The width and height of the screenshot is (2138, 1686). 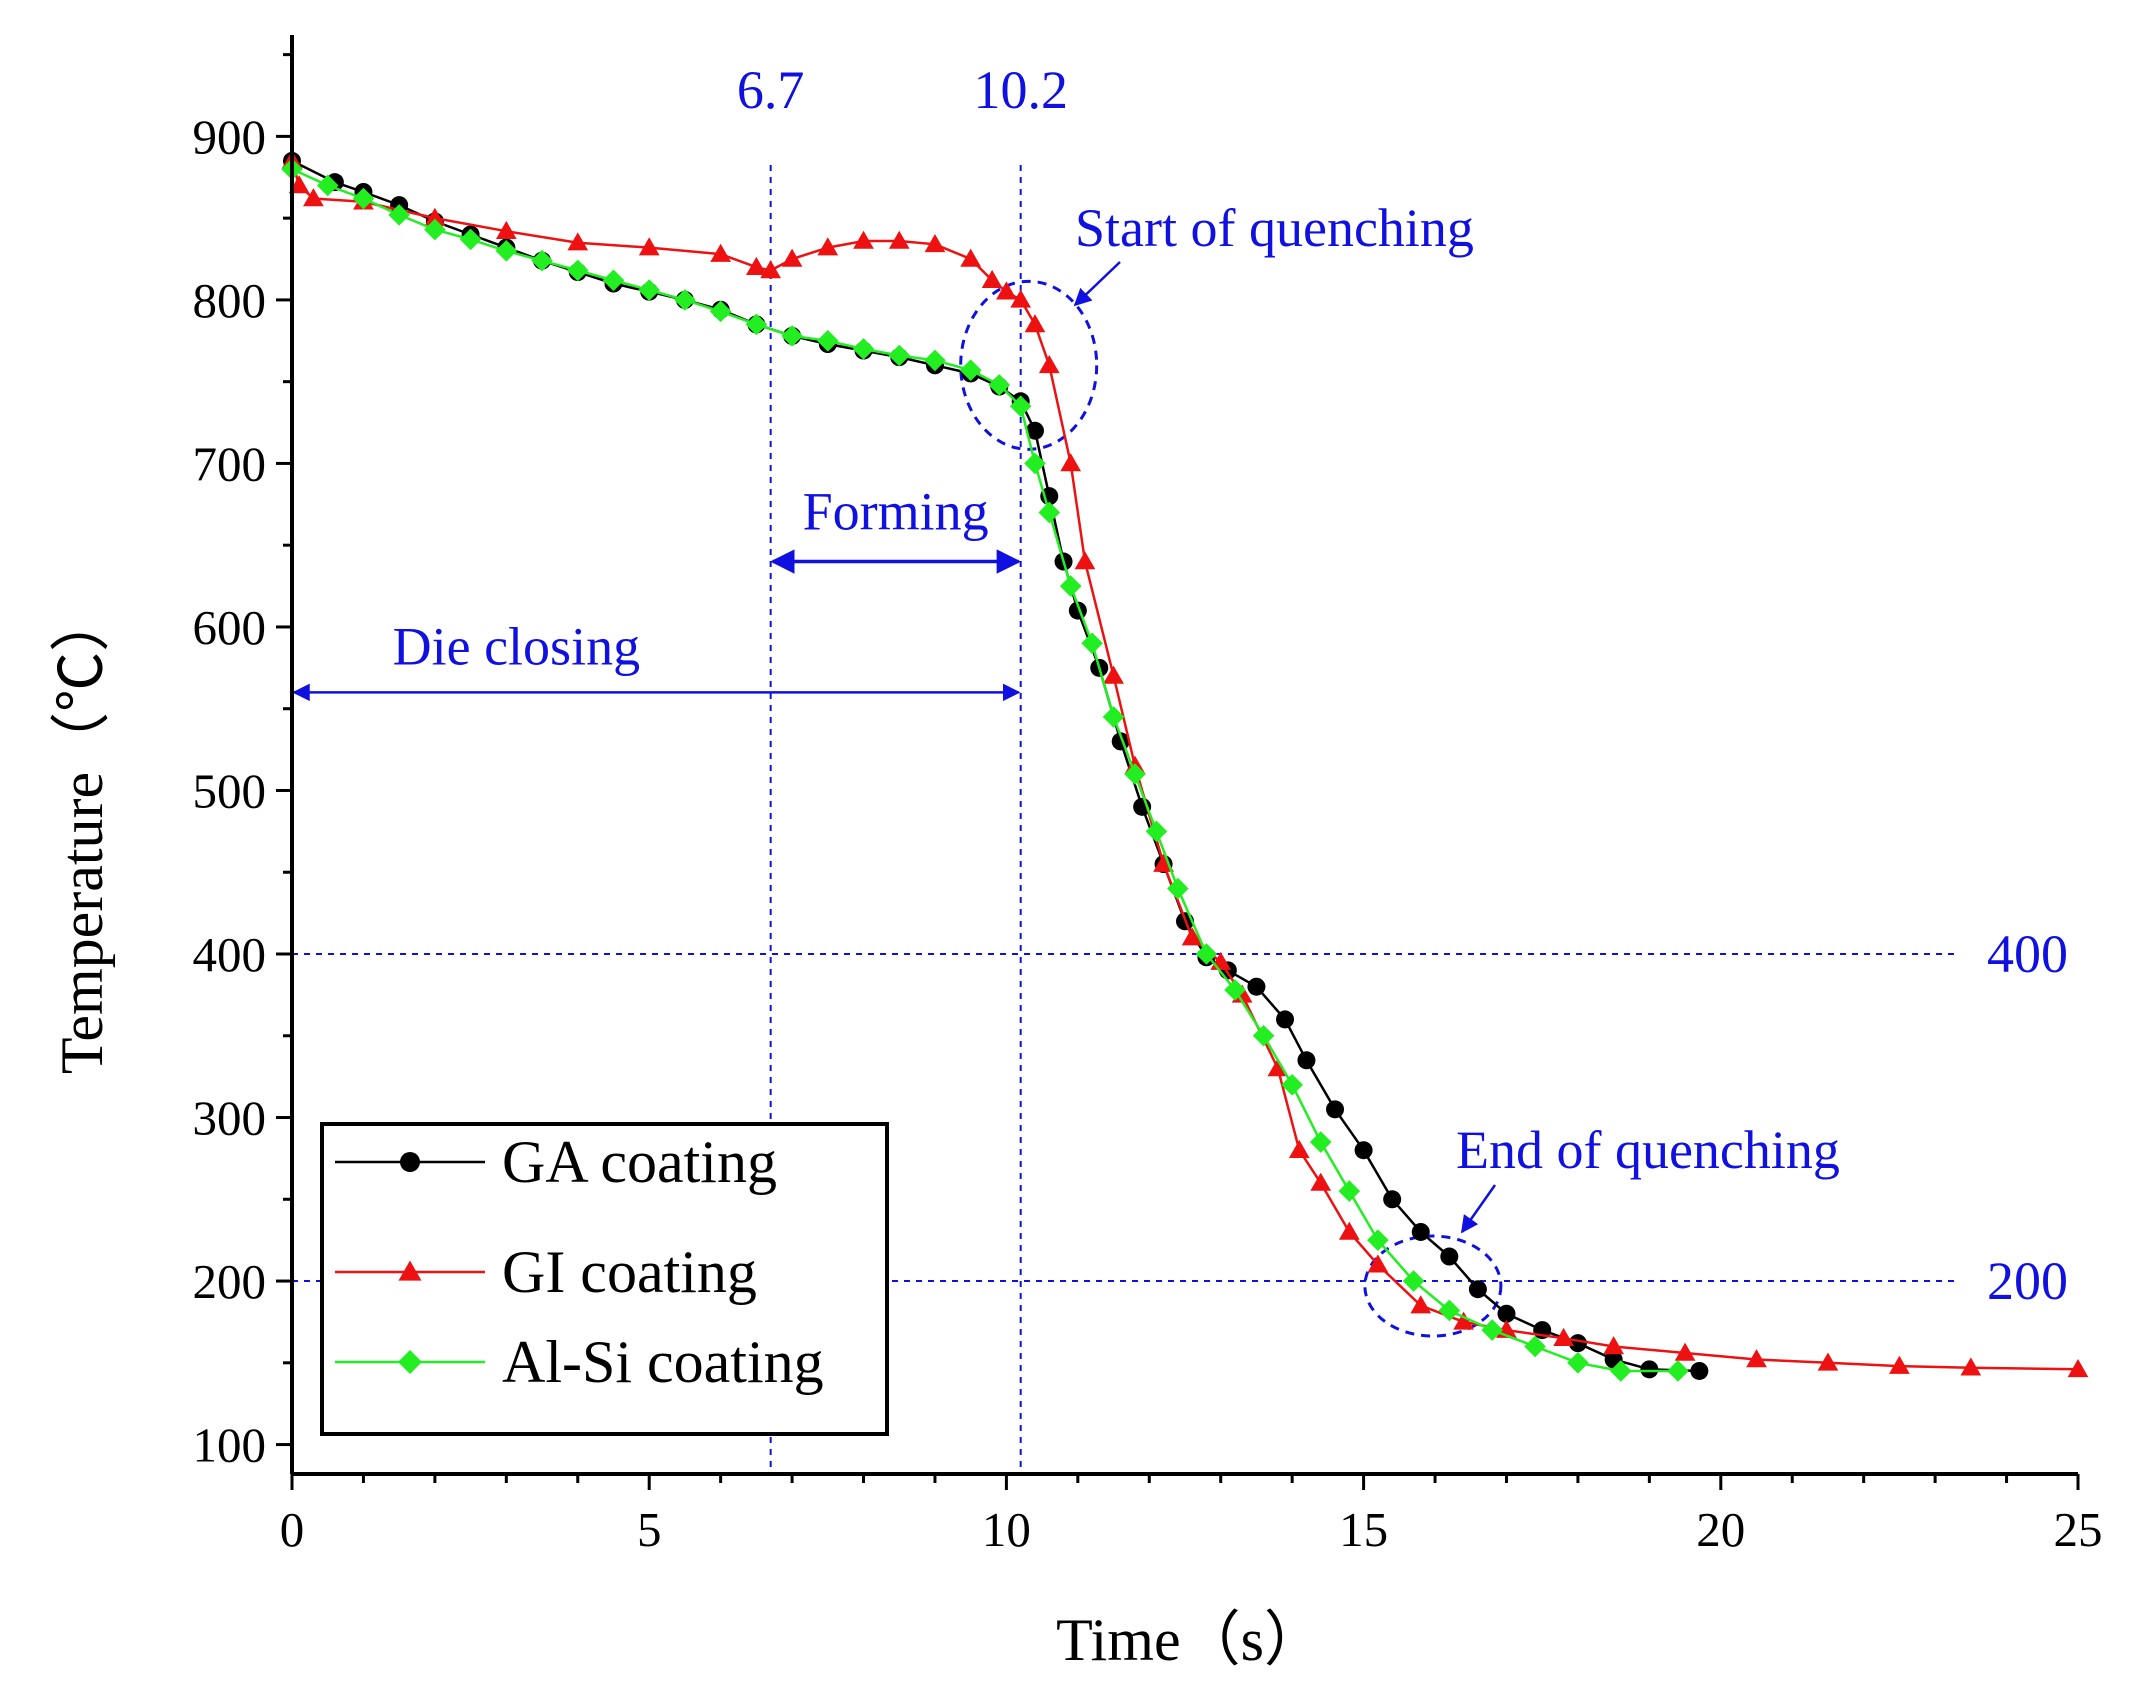 What do you see at coordinates (1029, 365) in the screenshot?
I see `start-quenching-circle` at bounding box center [1029, 365].